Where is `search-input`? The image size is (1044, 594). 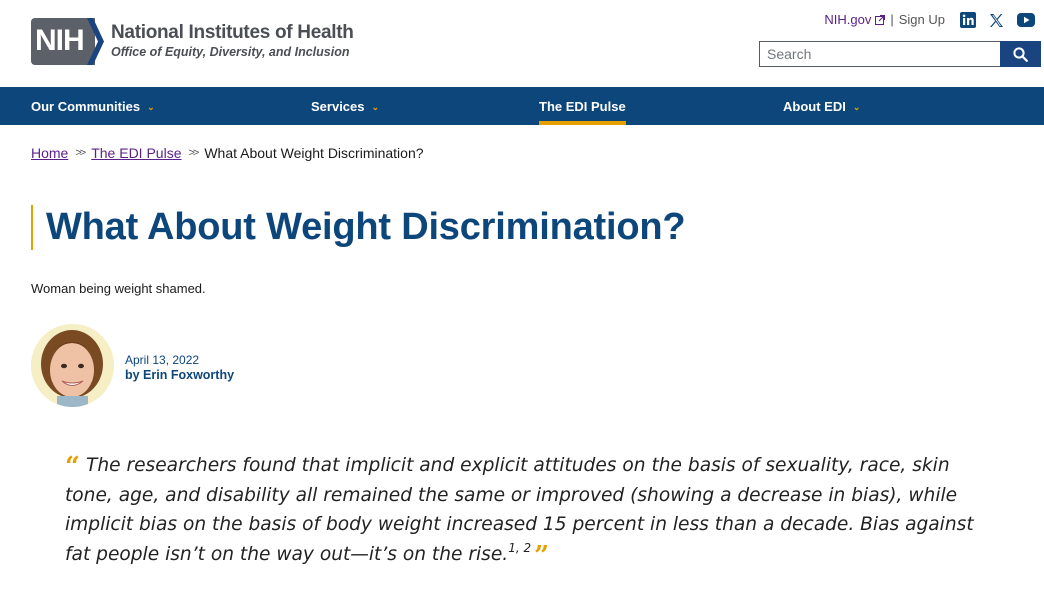 search-input is located at coordinates (879, 54).